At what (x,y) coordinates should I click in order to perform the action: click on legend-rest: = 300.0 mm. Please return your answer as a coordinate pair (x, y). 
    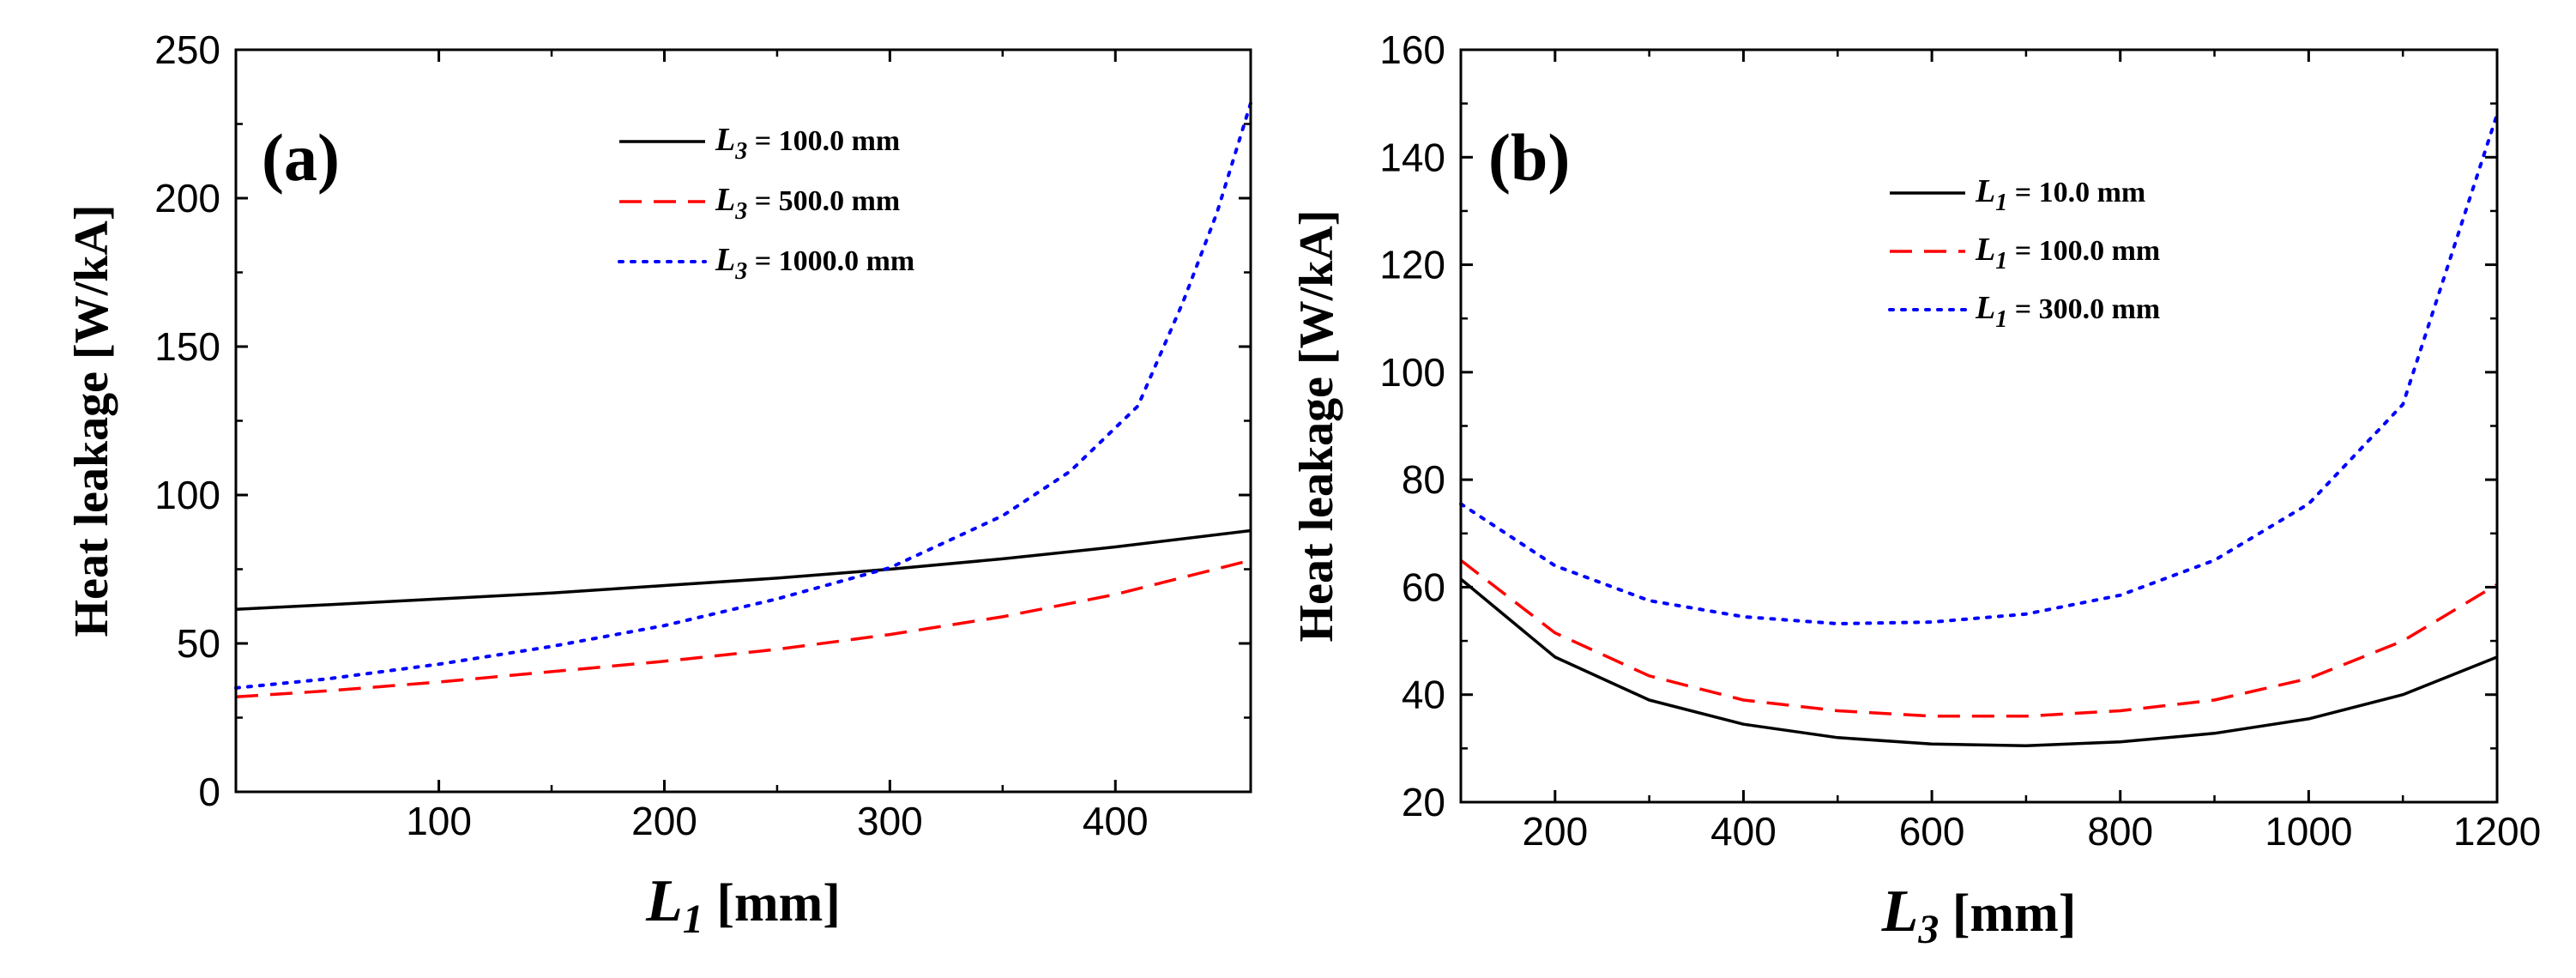
    Looking at the image, I should click on (2083, 309).